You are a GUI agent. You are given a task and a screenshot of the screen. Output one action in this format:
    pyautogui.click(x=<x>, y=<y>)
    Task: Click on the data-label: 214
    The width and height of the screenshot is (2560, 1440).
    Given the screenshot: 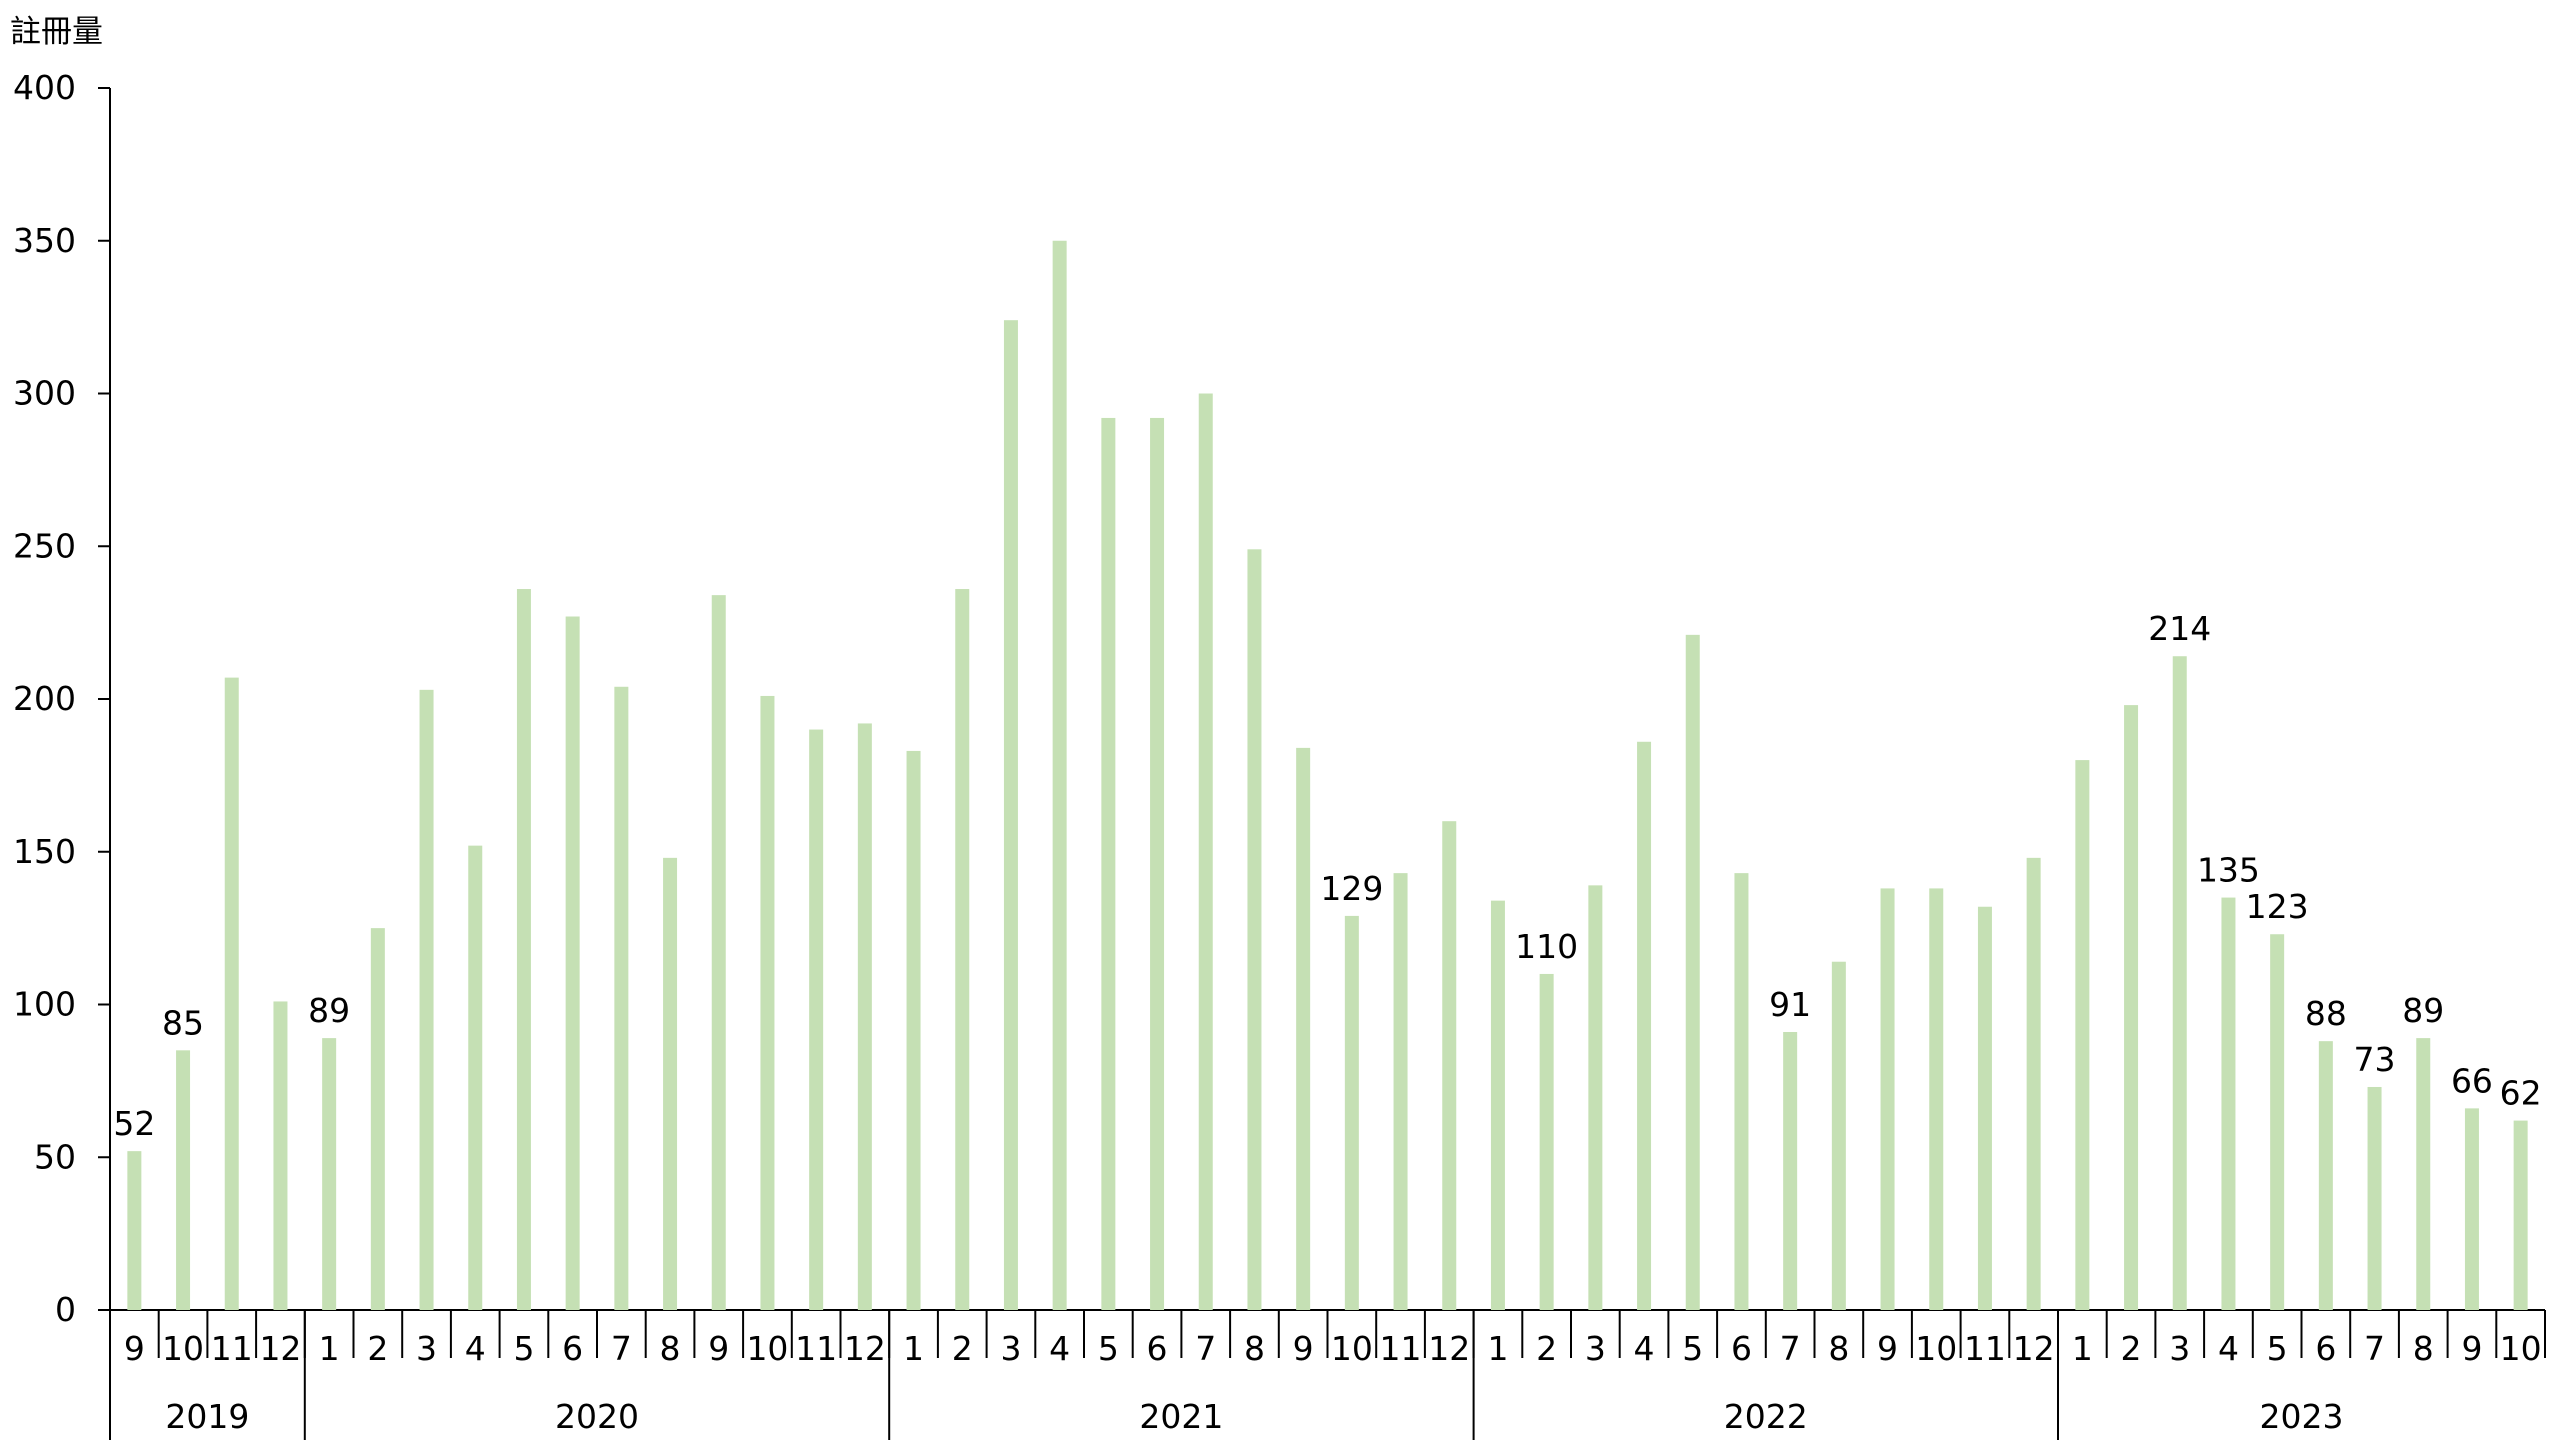 What is the action you would take?
    pyautogui.click(x=2179, y=628)
    